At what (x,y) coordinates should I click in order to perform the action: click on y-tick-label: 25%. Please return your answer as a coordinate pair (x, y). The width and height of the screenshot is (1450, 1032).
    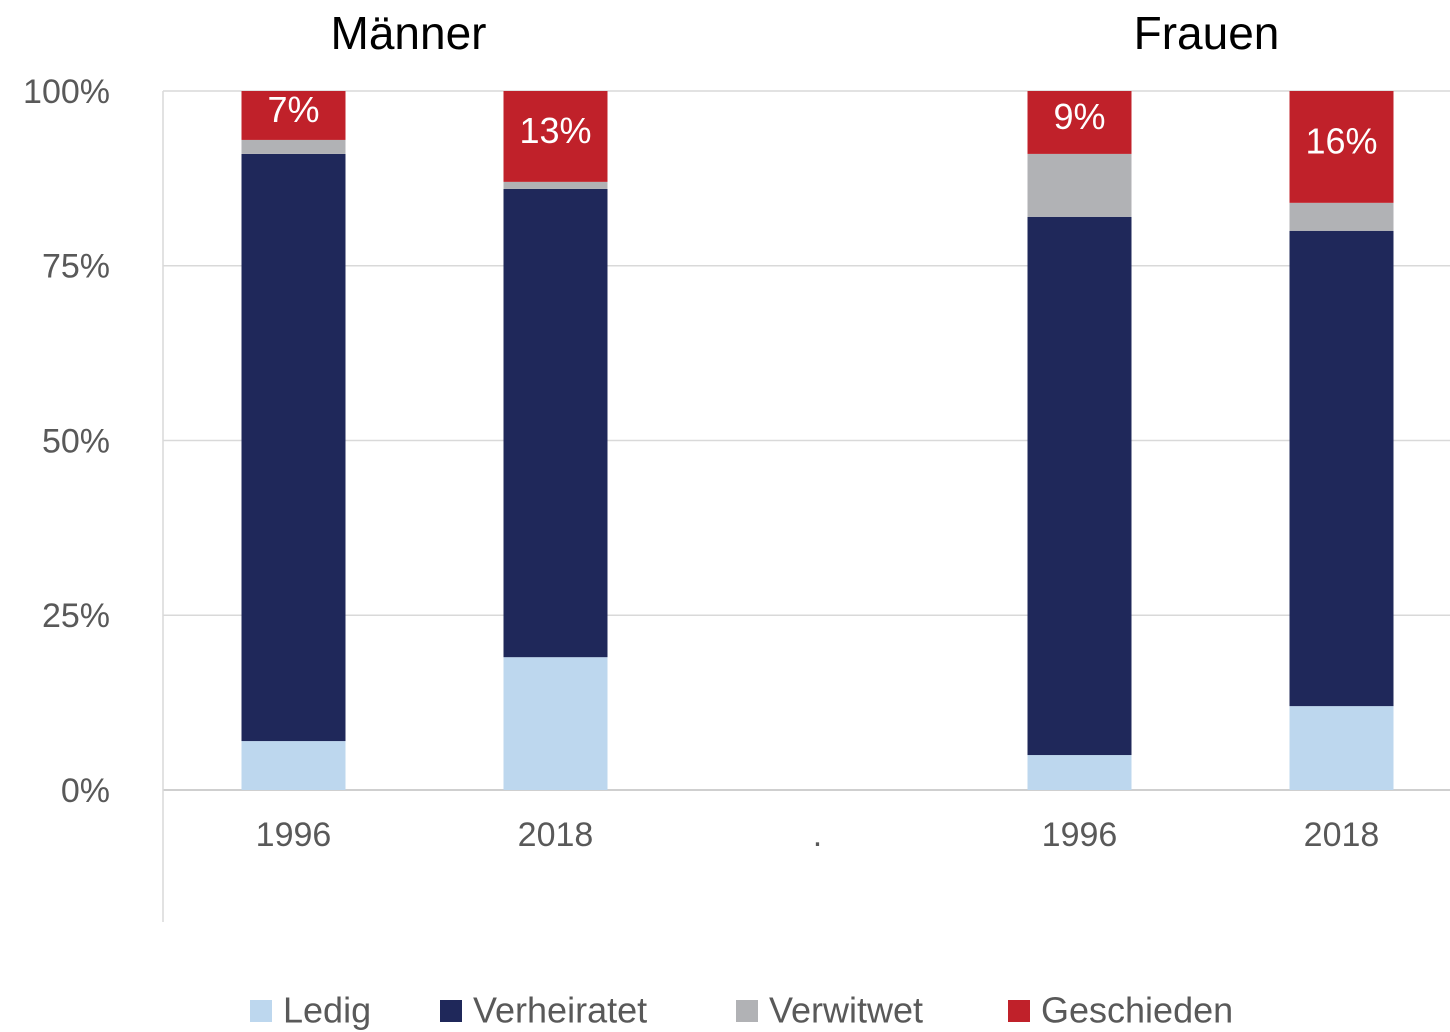
    Looking at the image, I should click on (76, 616).